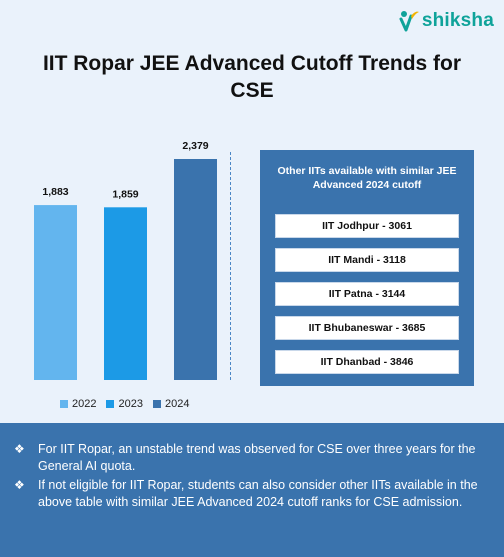 The height and width of the screenshot is (557, 504). I want to click on shiksha-logo-icon, so click(409, 21).